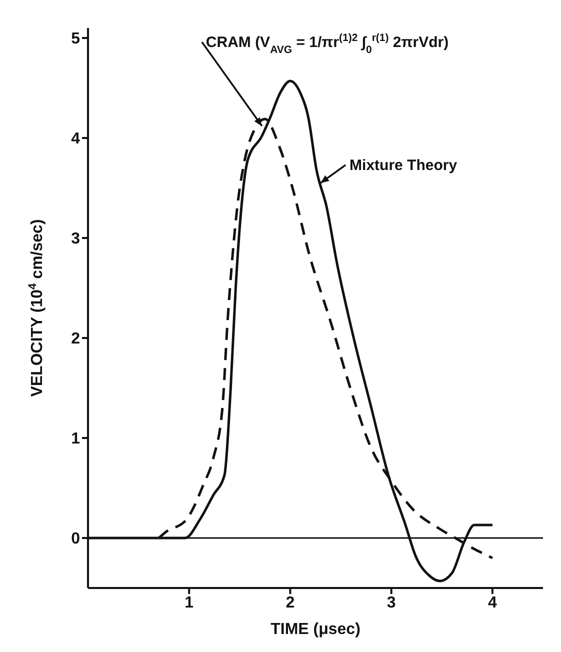 The width and height of the screenshot is (561, 652). I want to click on y-tick-label: 1, so click(75, 439).